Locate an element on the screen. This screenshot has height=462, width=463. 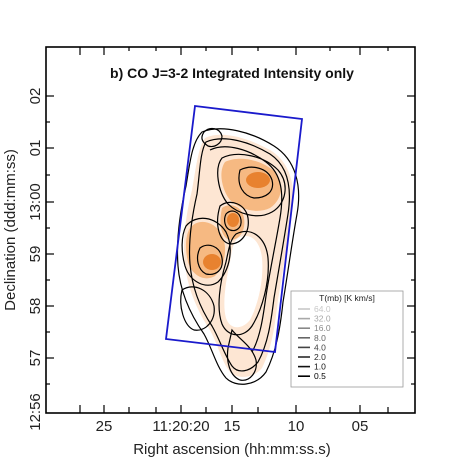
contour-center is located at coordinates (233, 223).